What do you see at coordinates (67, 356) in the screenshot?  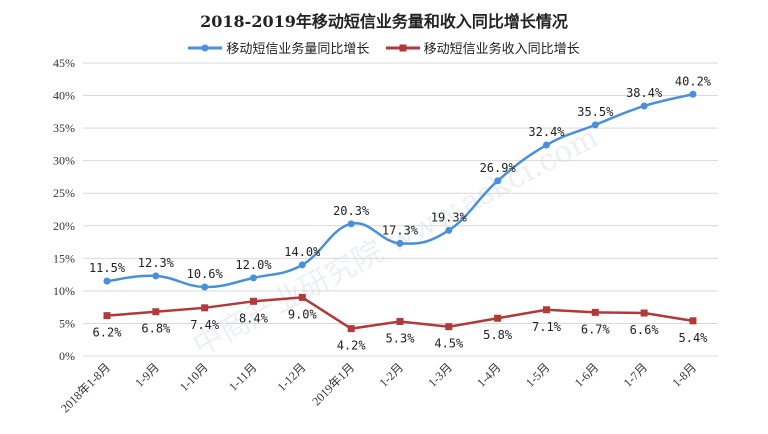 I see `y-tick-label: 0%` at bounding box center [67, 356].